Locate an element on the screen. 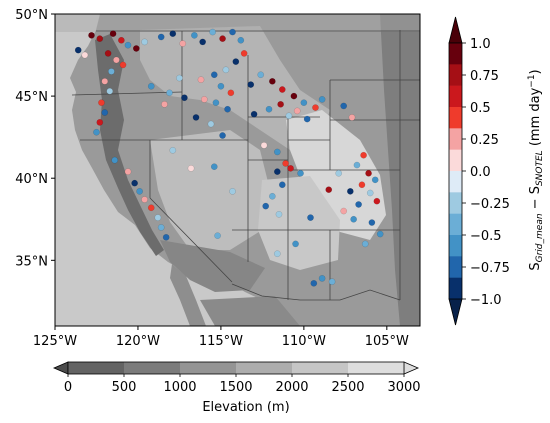 This screenshot has width=550, height=423. difference-tick-label: −1.0 is located at coordinates (486, 300).